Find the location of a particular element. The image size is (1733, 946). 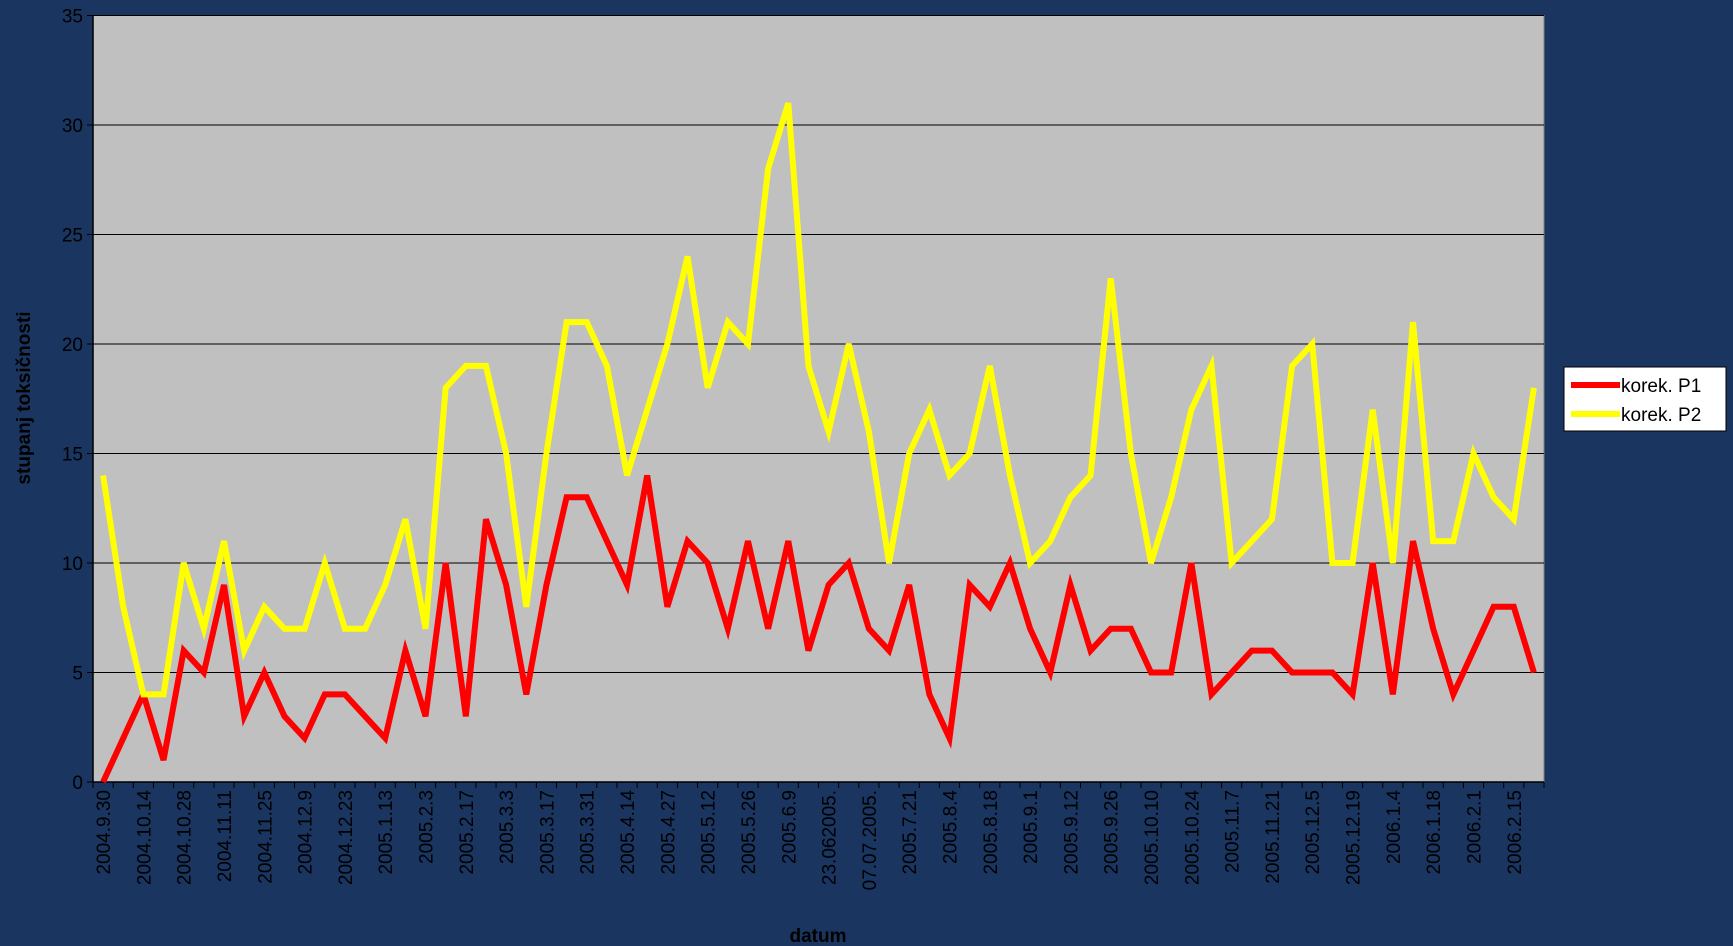

x-tick-label: 2006.1.18 is located at coordinates (1434, 832).